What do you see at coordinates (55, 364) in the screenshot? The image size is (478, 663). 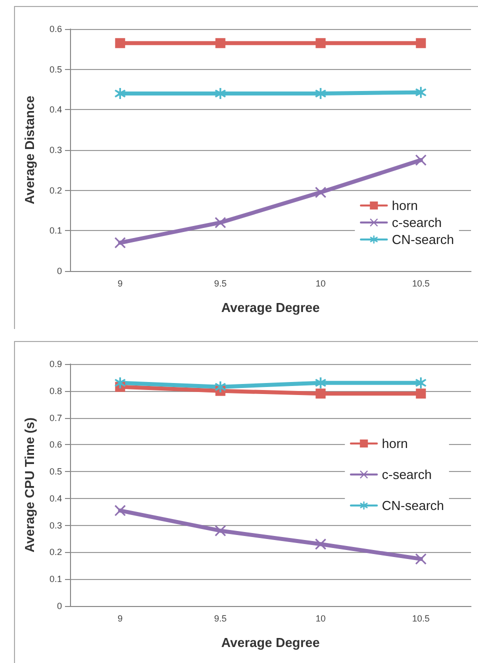 I see `y-tick-label: 0.9` at bounding box center [55, 364].